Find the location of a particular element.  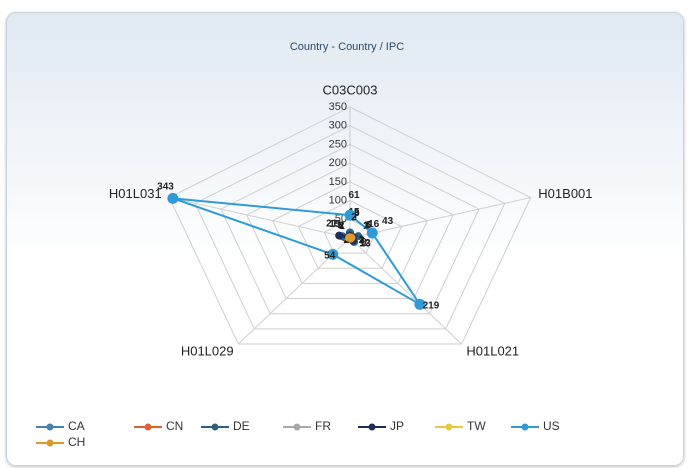

data-label: 5 is located at coordinates (340, 225).